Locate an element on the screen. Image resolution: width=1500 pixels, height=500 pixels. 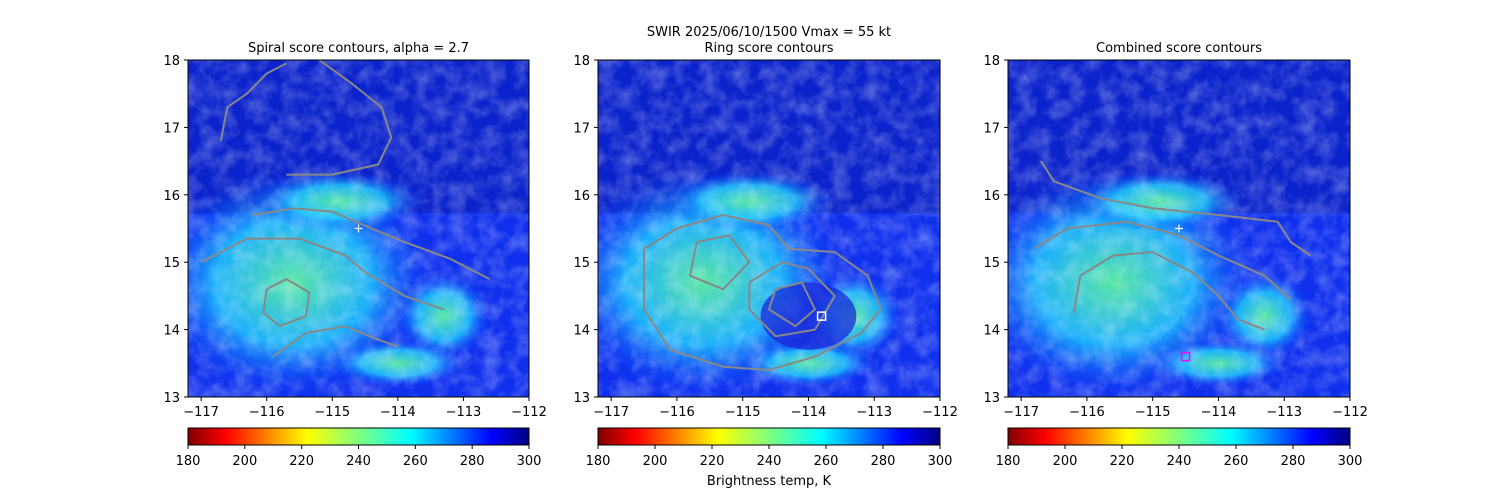
figure-suptitle: SWIR 2025/06/10/1500 Vmax = 55 kt is located at coordinates (769, 32).